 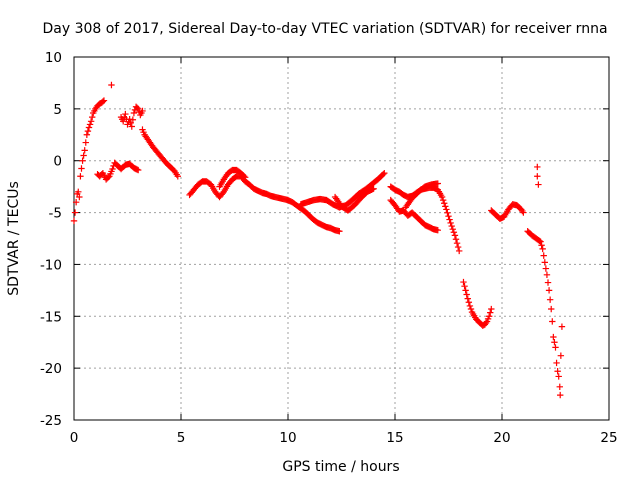 I want to click on y-tick-label: -20, so click(x=51, y=369).